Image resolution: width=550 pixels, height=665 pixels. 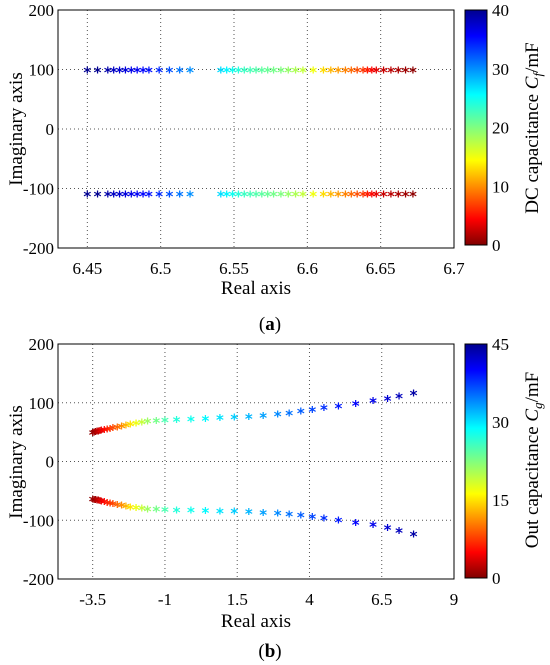 What do you see at coordinates (500, 500) in the screenshot?
I see `colorbar-tick-label: 15` at bounding box center [500, 500].